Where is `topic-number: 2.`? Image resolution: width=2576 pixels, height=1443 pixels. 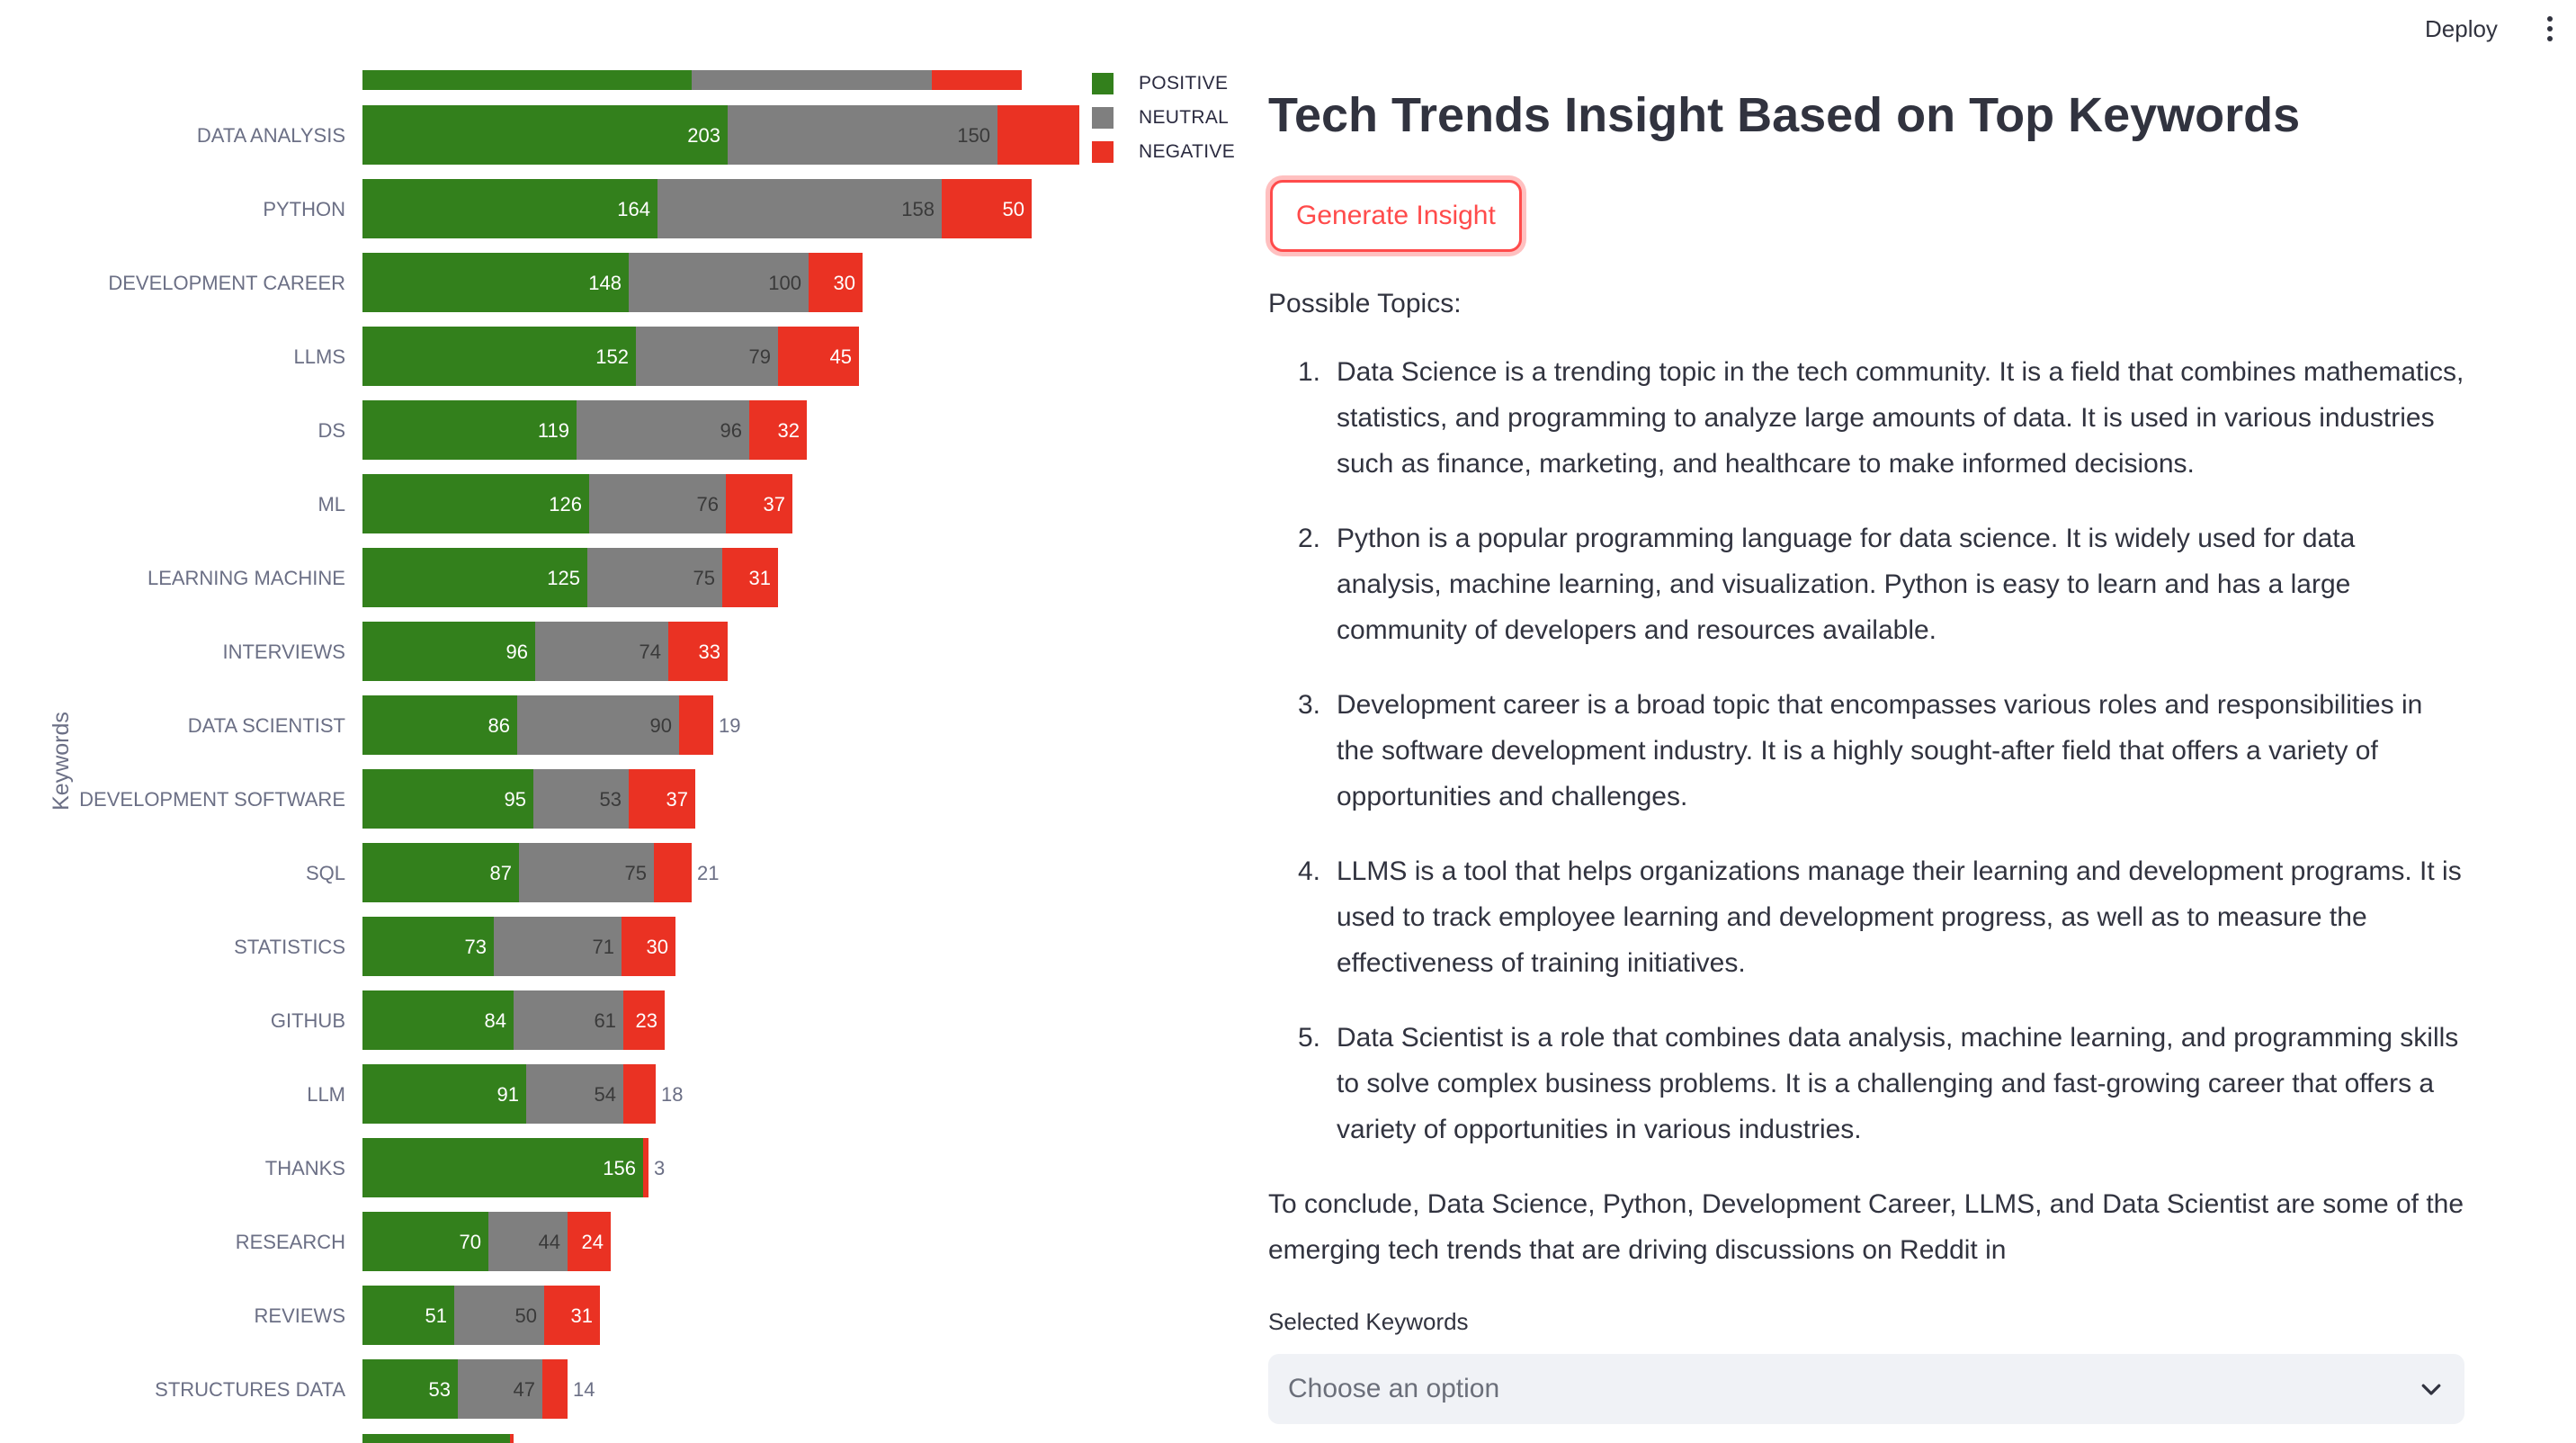 topic-number: 2. is located at coordinates (1308, 538).